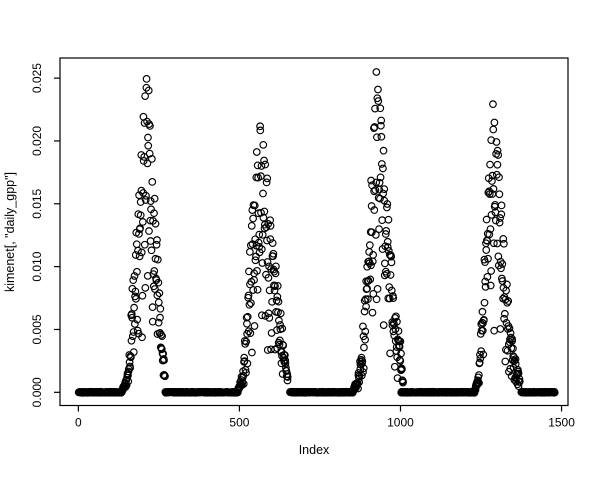 The image size is (600, 480). What do you see at coordinates (45, 235) in the screenshot?
I see `y-axis: 0.000 0.005 0.010 0.015 0.020 0.025` at bounding box center [45, 235].